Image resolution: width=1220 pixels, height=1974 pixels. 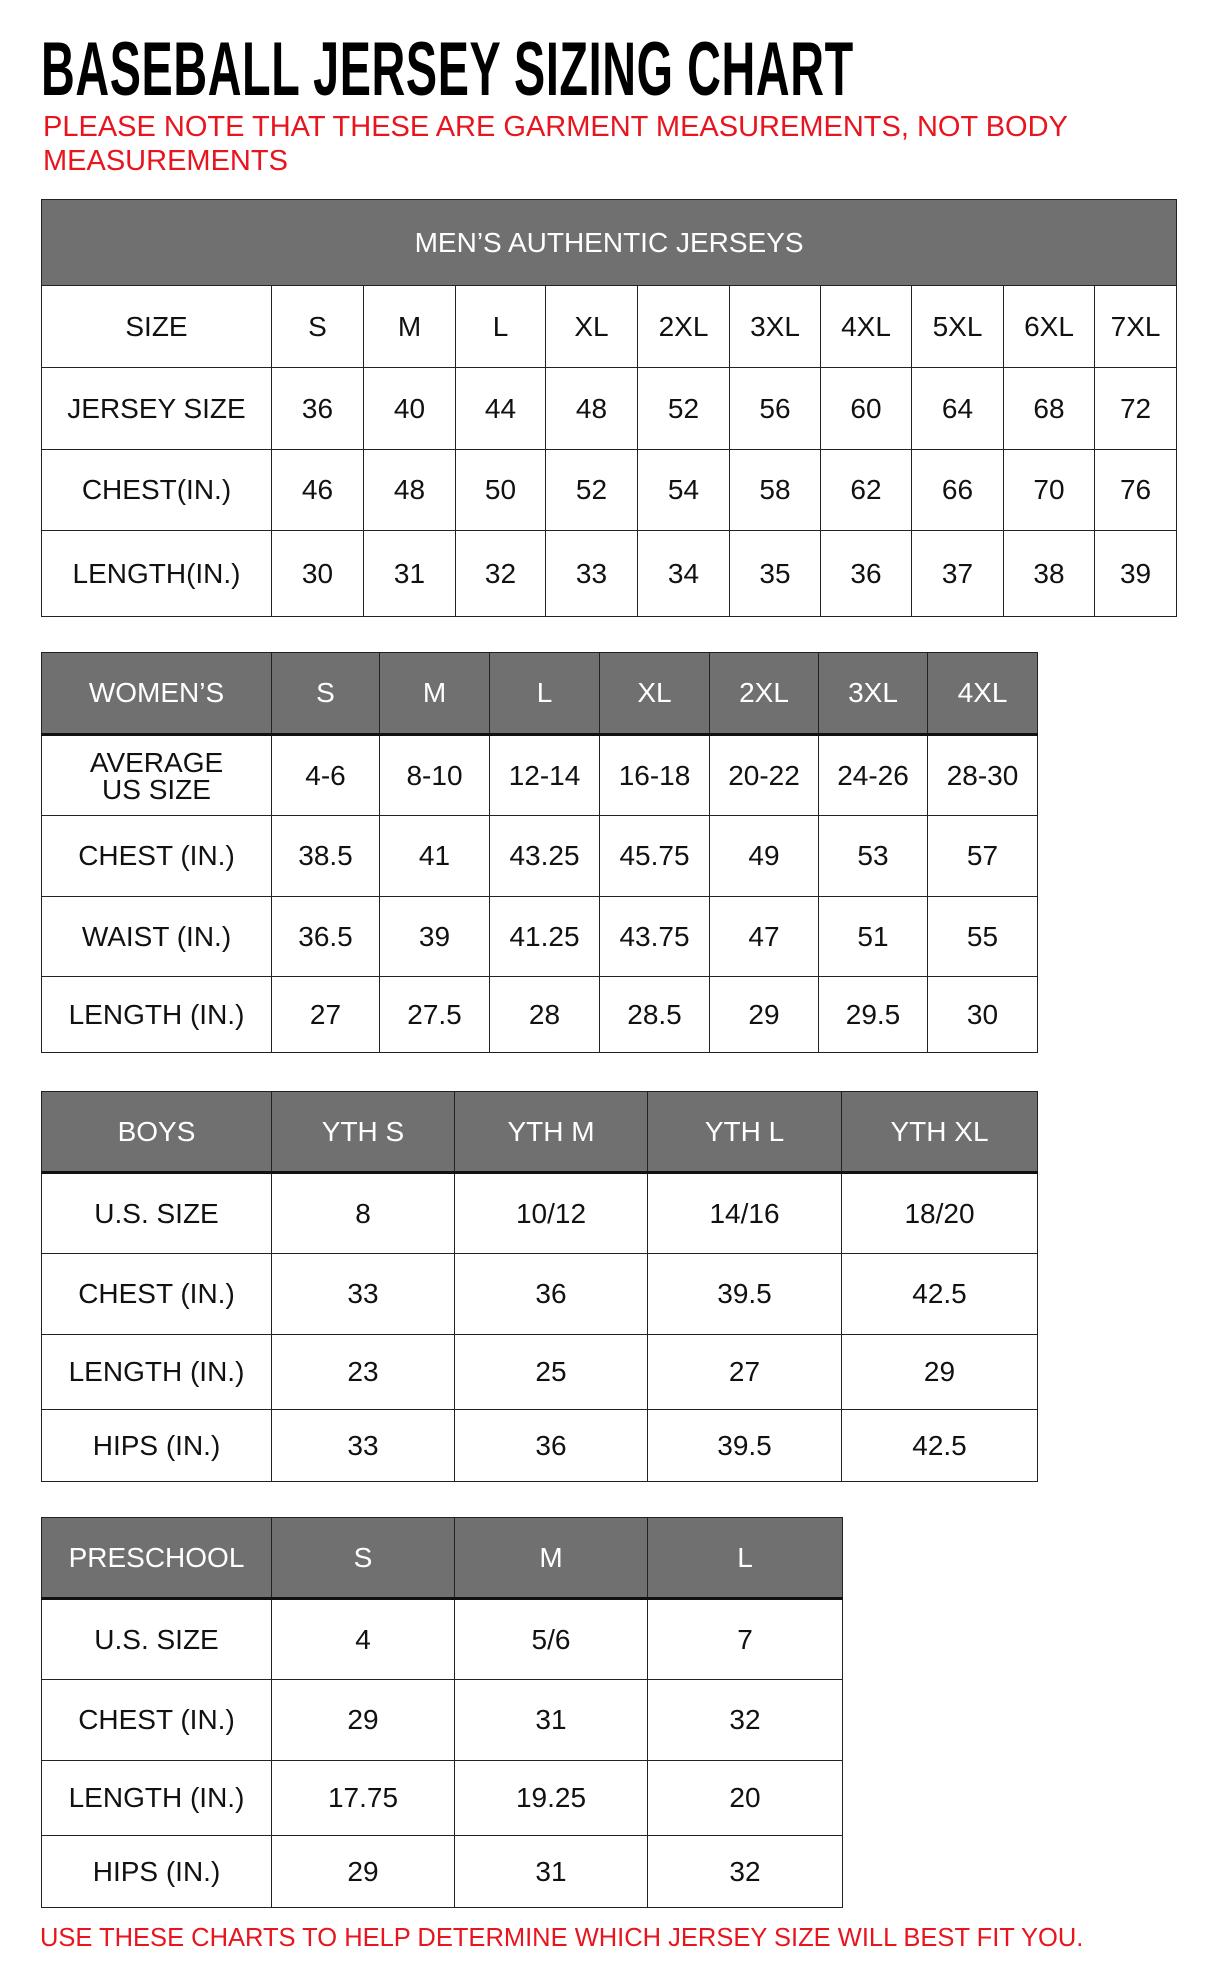 What do you see at coordinates (591, 326) in the screenshot?
I see `size-header-cell: XL` at bounding box center [591, 326].